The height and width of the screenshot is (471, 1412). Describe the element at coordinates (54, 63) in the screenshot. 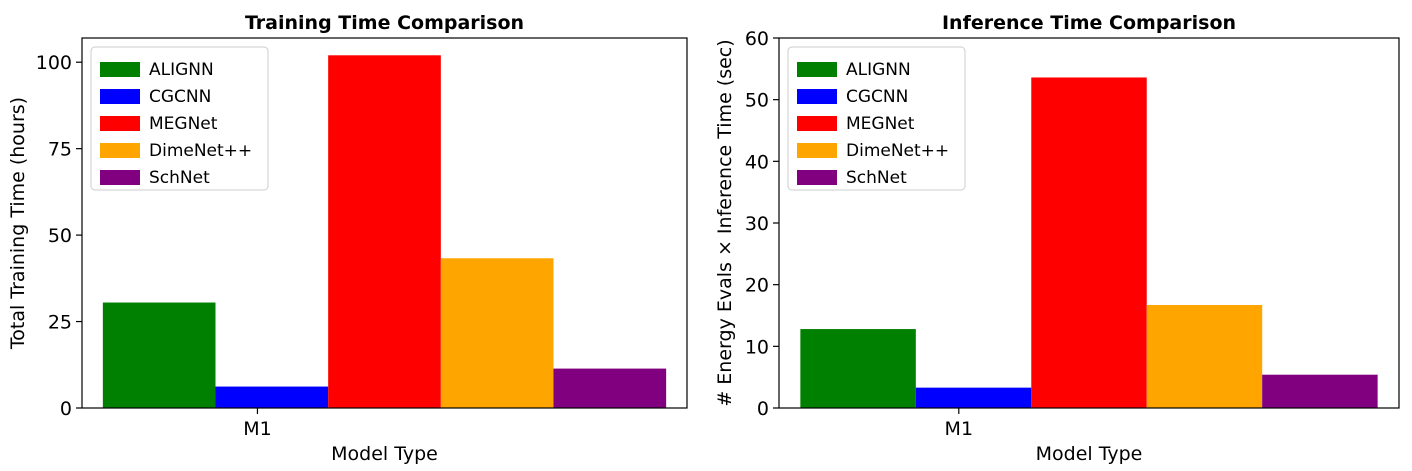

I see `y-tick-label: 100` at that location.